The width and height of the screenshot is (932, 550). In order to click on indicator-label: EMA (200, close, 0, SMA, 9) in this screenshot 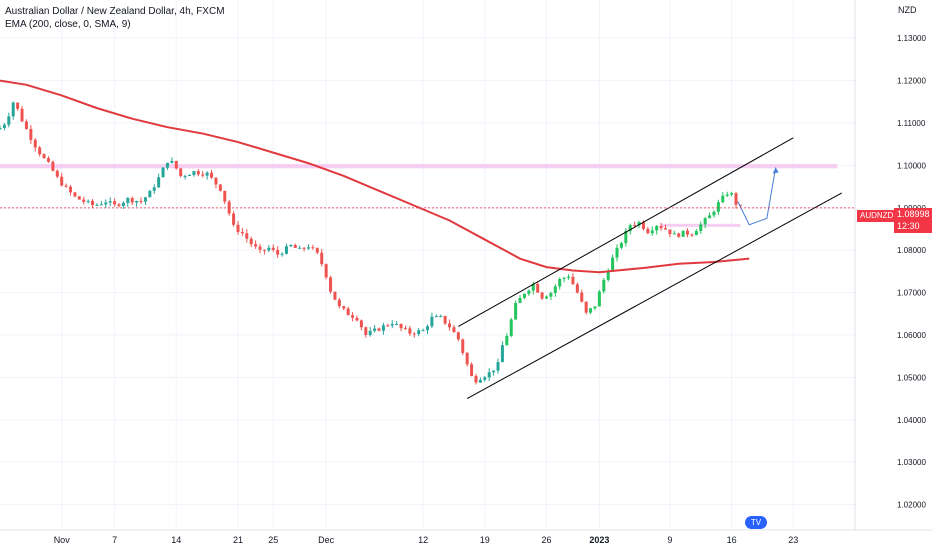, I will do `click(68, 24)`.